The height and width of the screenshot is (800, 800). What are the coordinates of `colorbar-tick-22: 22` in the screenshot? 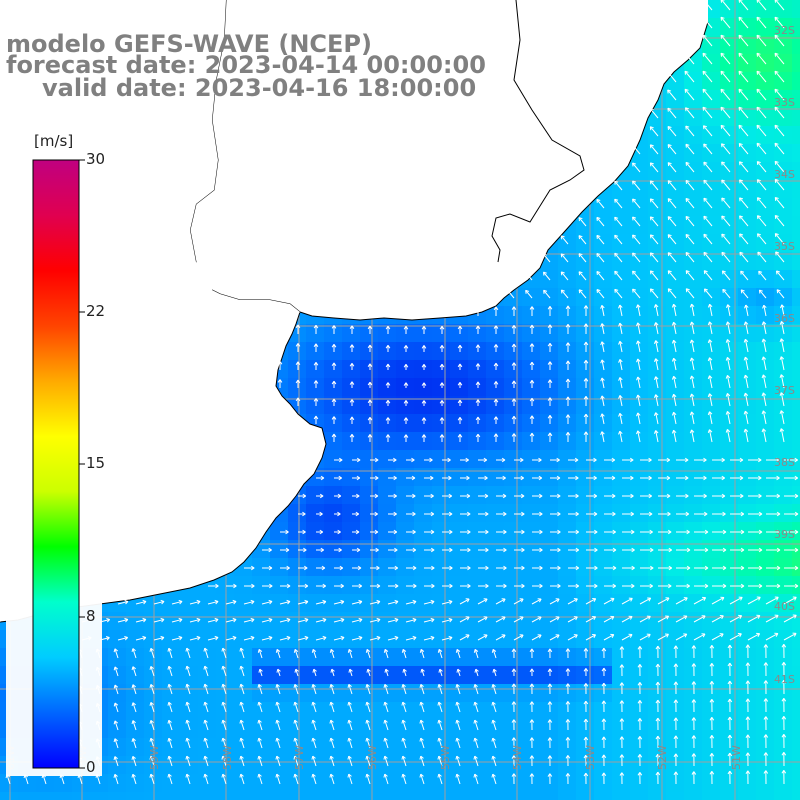 It's located at (96, 311).